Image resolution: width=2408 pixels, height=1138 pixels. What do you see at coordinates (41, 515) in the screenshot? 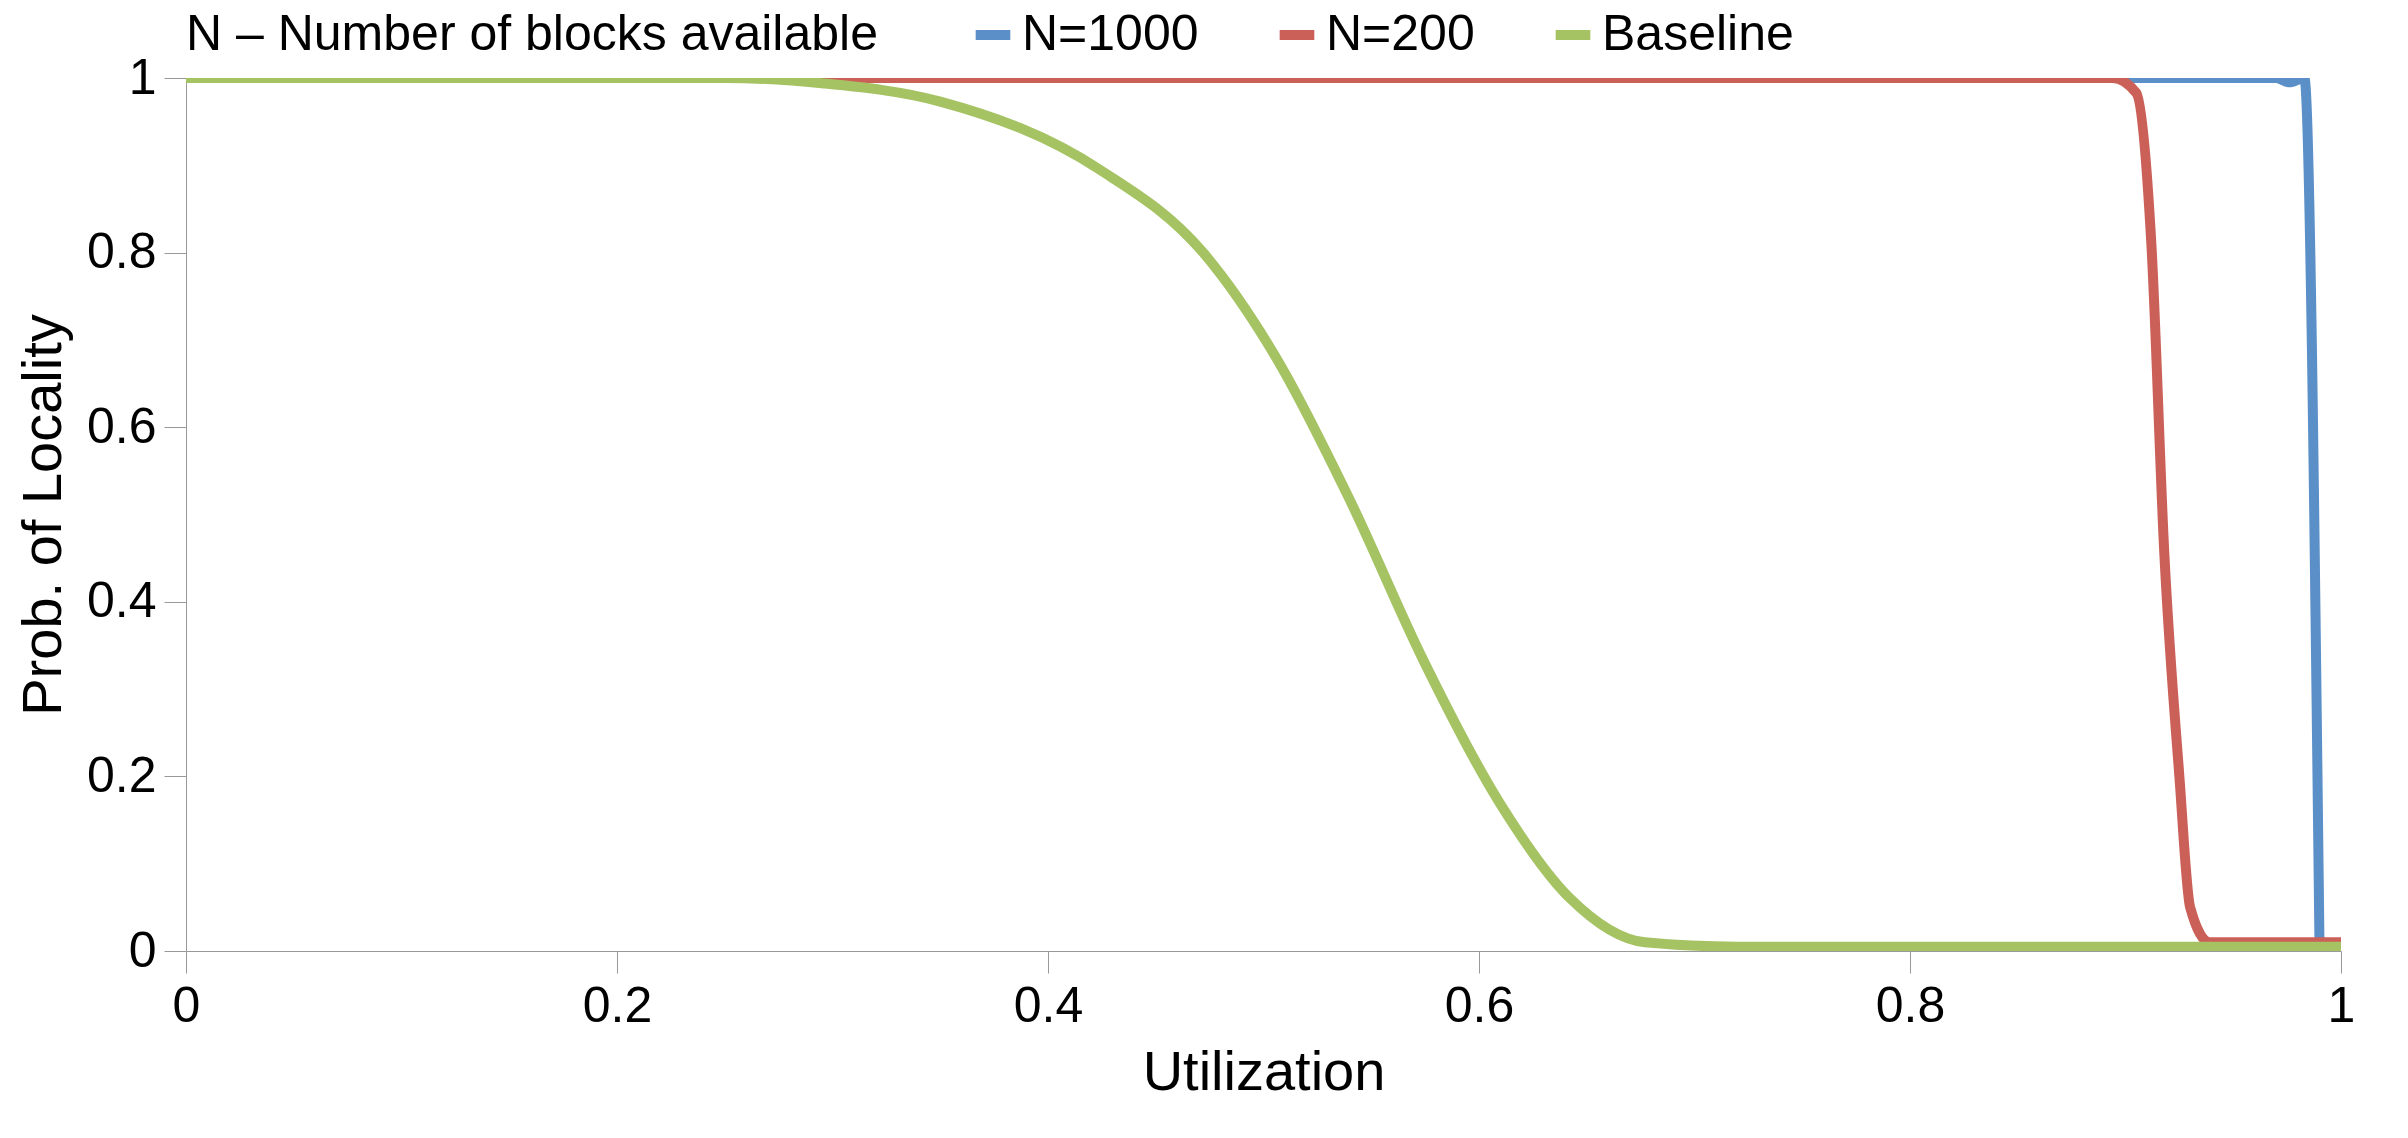
I see `y-axis-title: Prob. of Locality` at bounding box center [41, 515].